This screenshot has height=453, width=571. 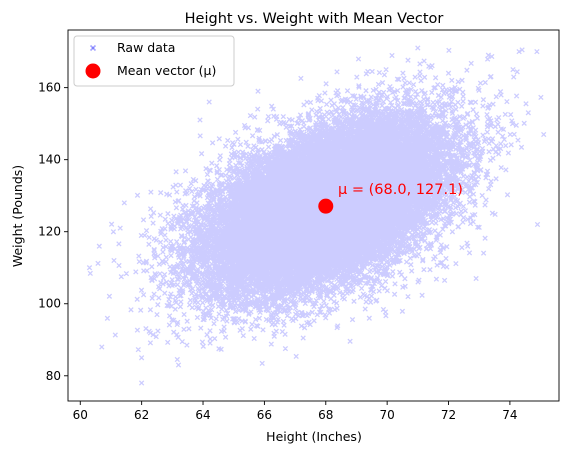 I want to click on legend-marker-mean-icon, so click(x=93, y=71).